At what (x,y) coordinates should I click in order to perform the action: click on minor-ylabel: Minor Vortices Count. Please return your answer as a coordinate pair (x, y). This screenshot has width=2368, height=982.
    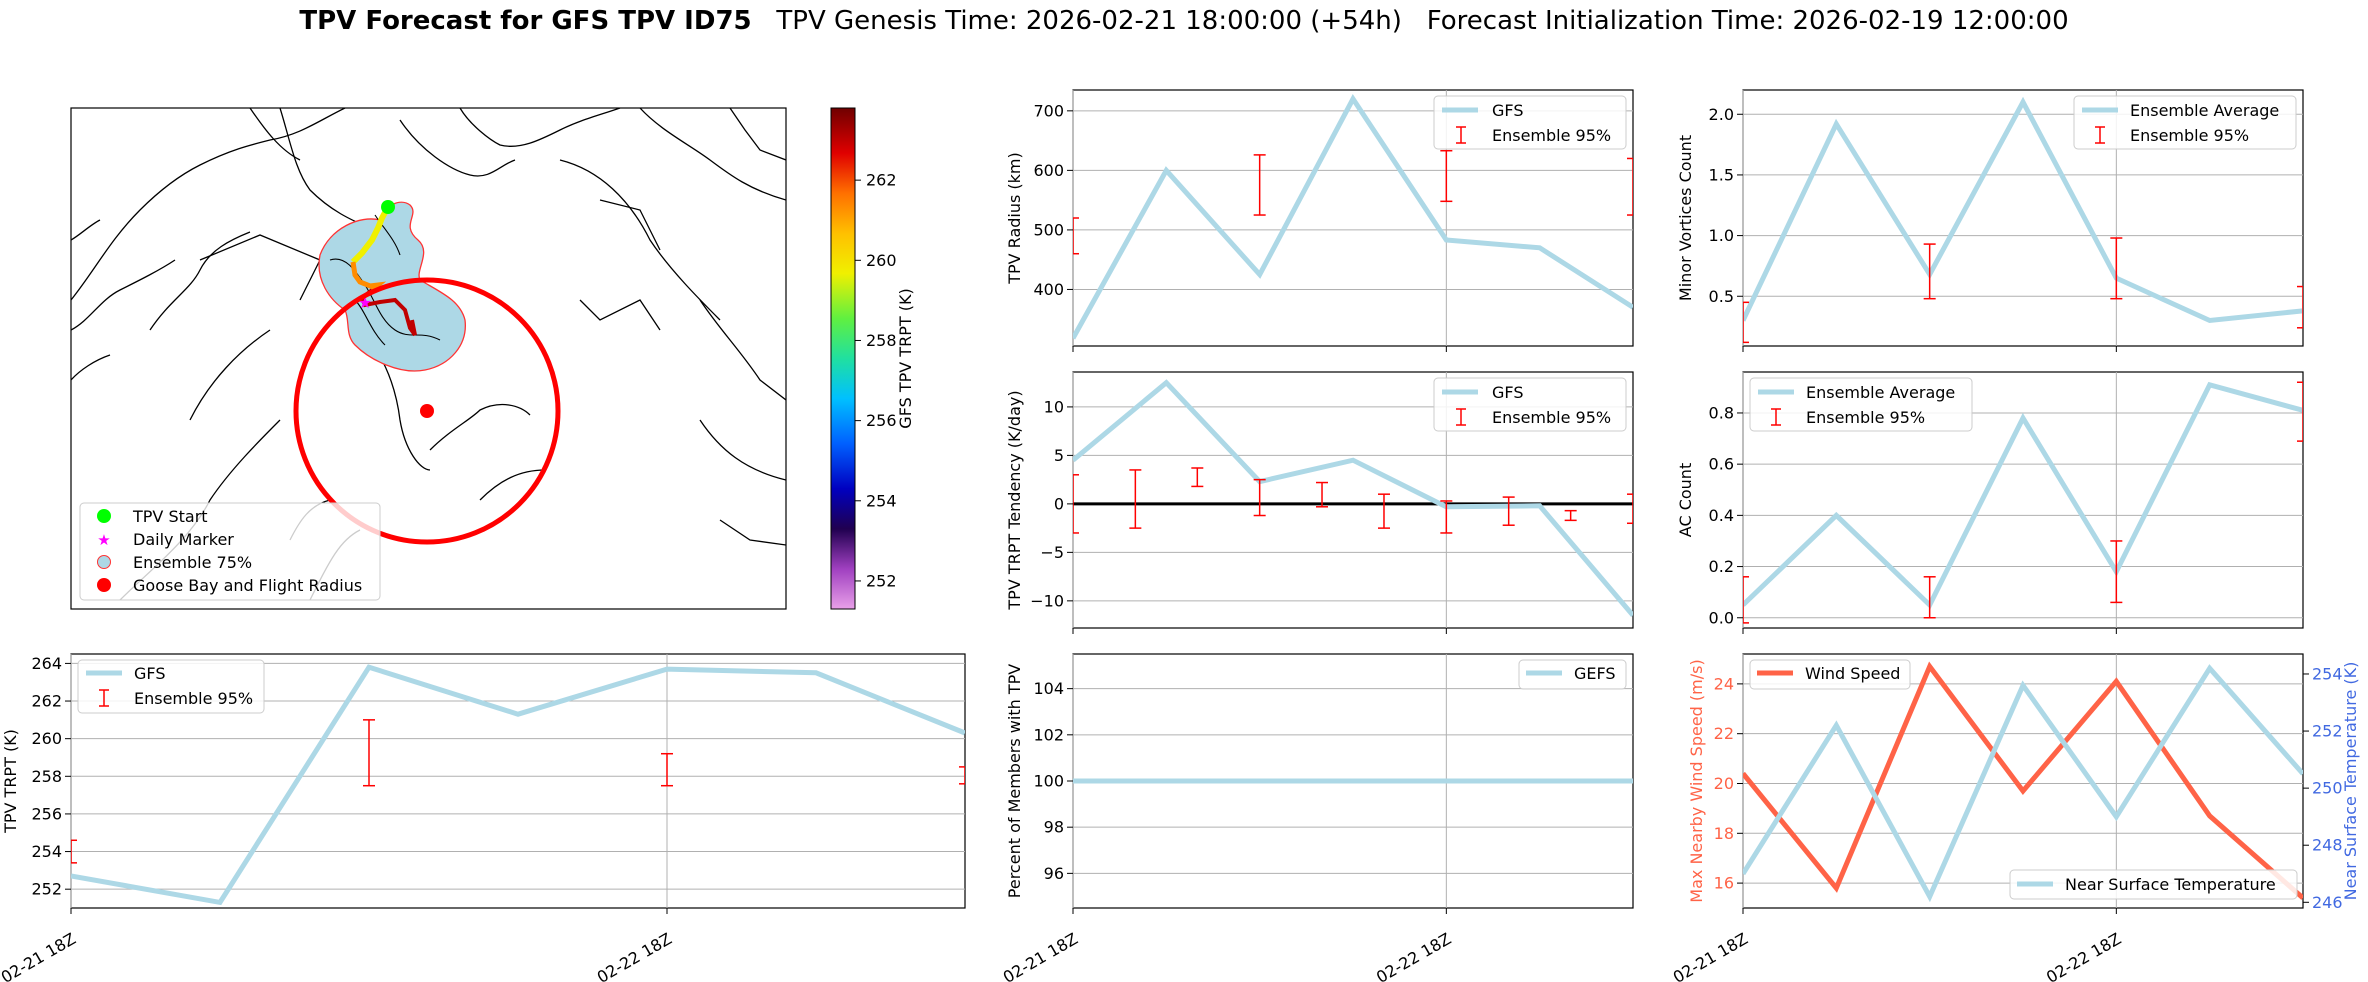
    Looking at the image, I should click on (1685, 218).